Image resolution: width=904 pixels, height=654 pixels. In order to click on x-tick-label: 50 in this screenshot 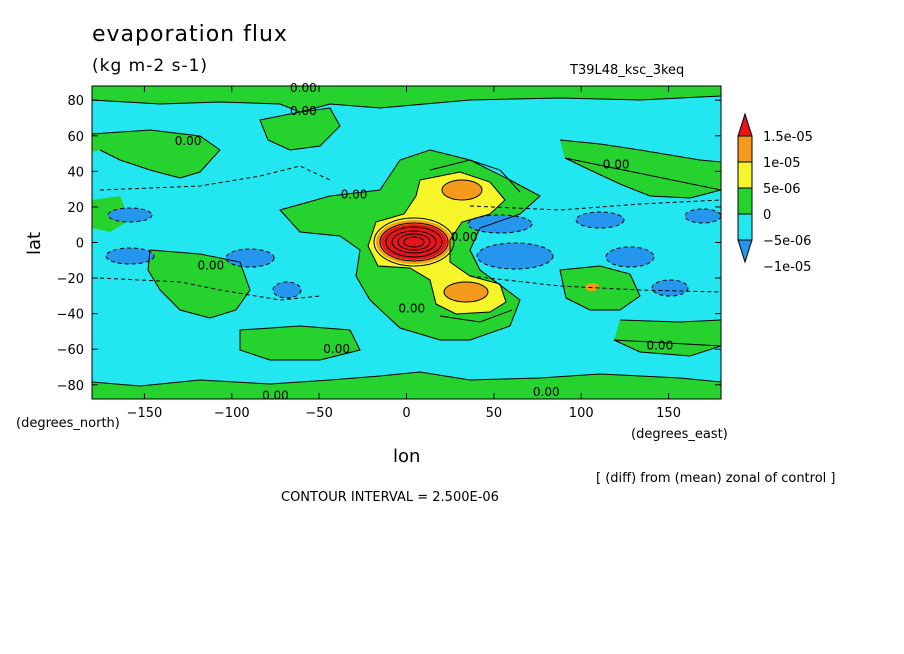, I will do `click(494, 413)`.